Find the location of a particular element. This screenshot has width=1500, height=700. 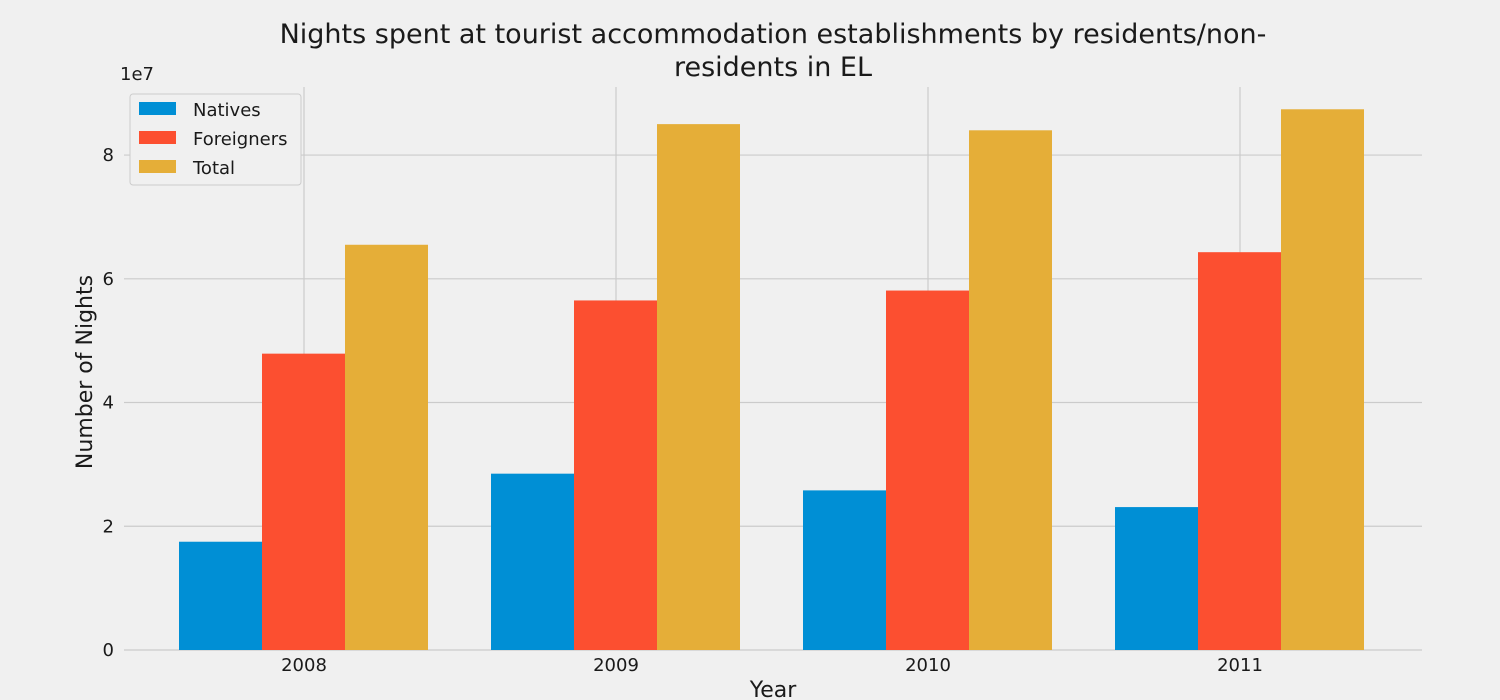

x-axis-label: Year is located at coordinates (773, 689).